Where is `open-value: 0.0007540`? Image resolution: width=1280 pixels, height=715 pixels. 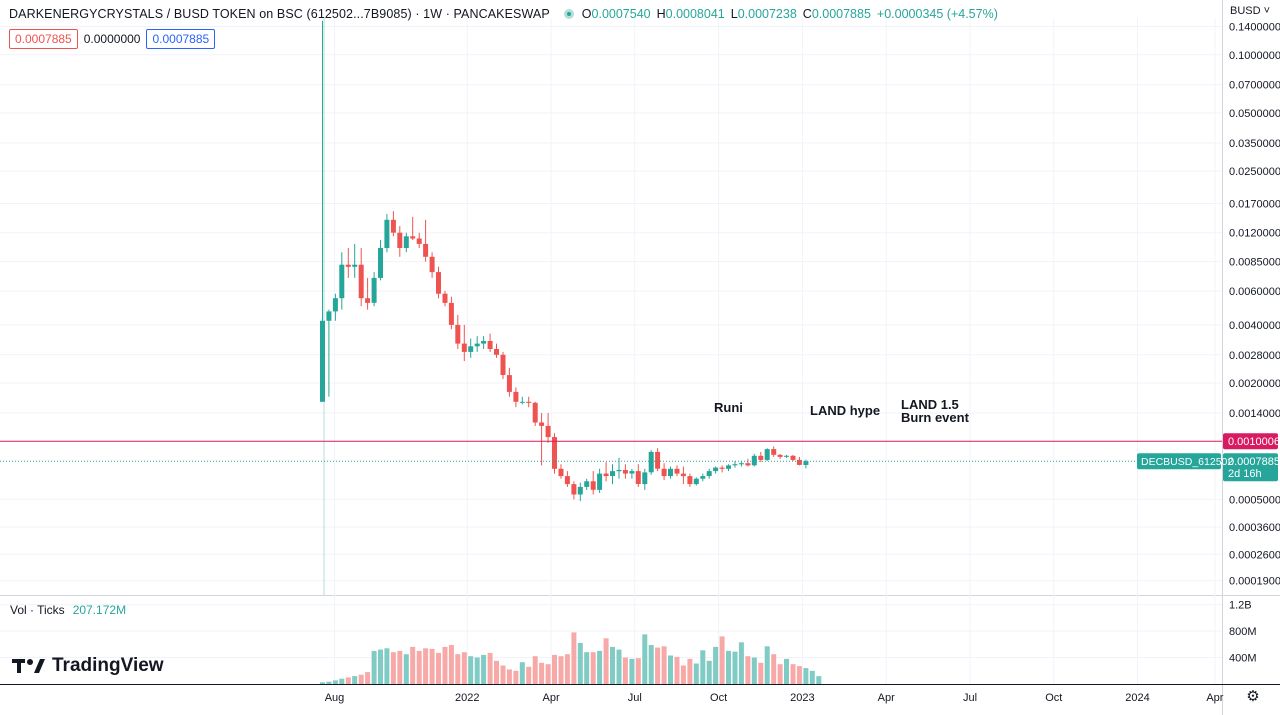
open-value: 0.0007540 is located at coordinates (621, 14).